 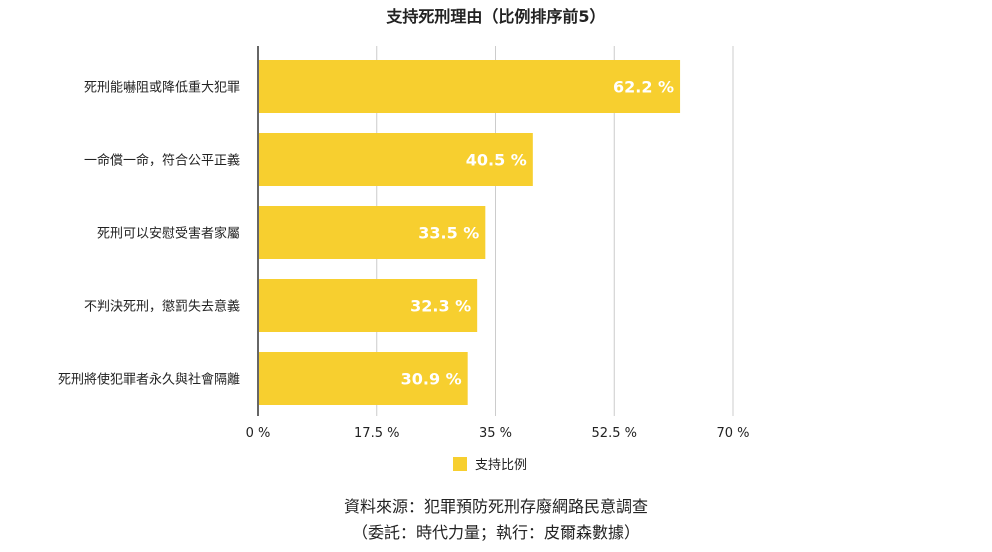 What do you see at coordinates (440, 306) in the screenshot?
I see `bar-value-label: 32.3 %` at bounding box center [440, 306].